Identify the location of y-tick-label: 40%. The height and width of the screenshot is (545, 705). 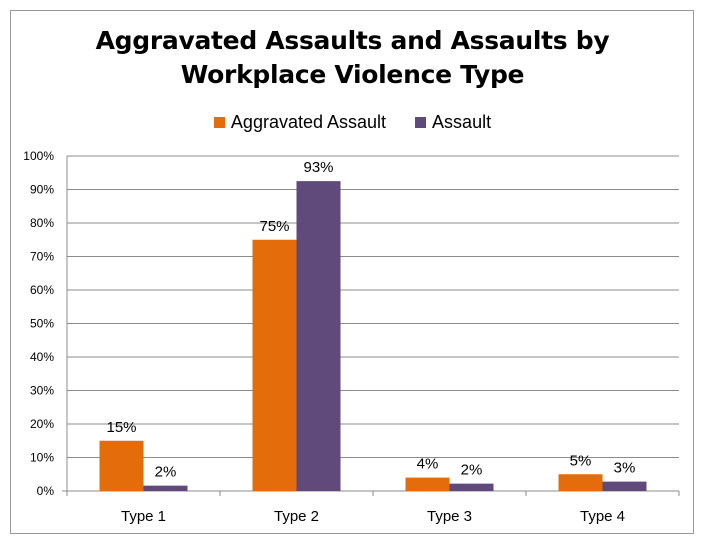
(42, 357).